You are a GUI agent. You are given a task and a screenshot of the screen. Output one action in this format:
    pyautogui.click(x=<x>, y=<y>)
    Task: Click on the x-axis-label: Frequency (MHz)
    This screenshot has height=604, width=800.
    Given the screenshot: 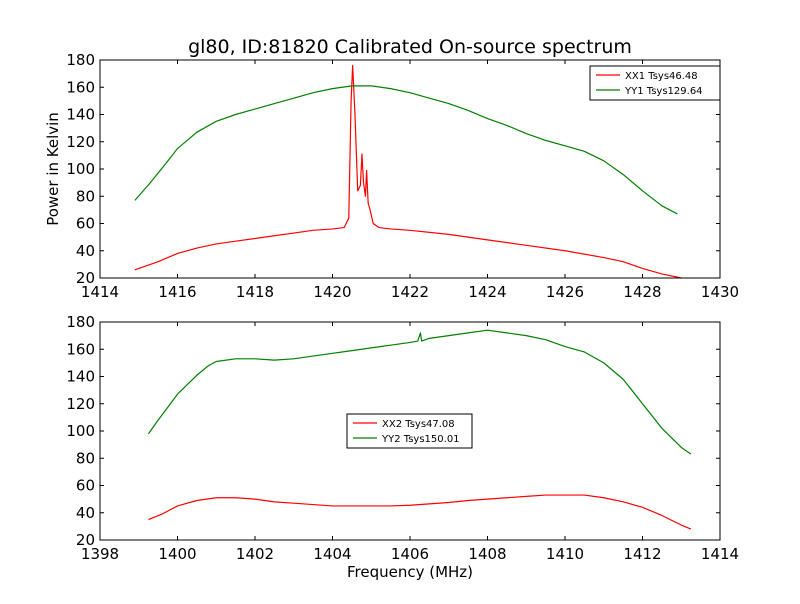 What is the action you would take?
    pyautogui.click(x=410, y=572)
    